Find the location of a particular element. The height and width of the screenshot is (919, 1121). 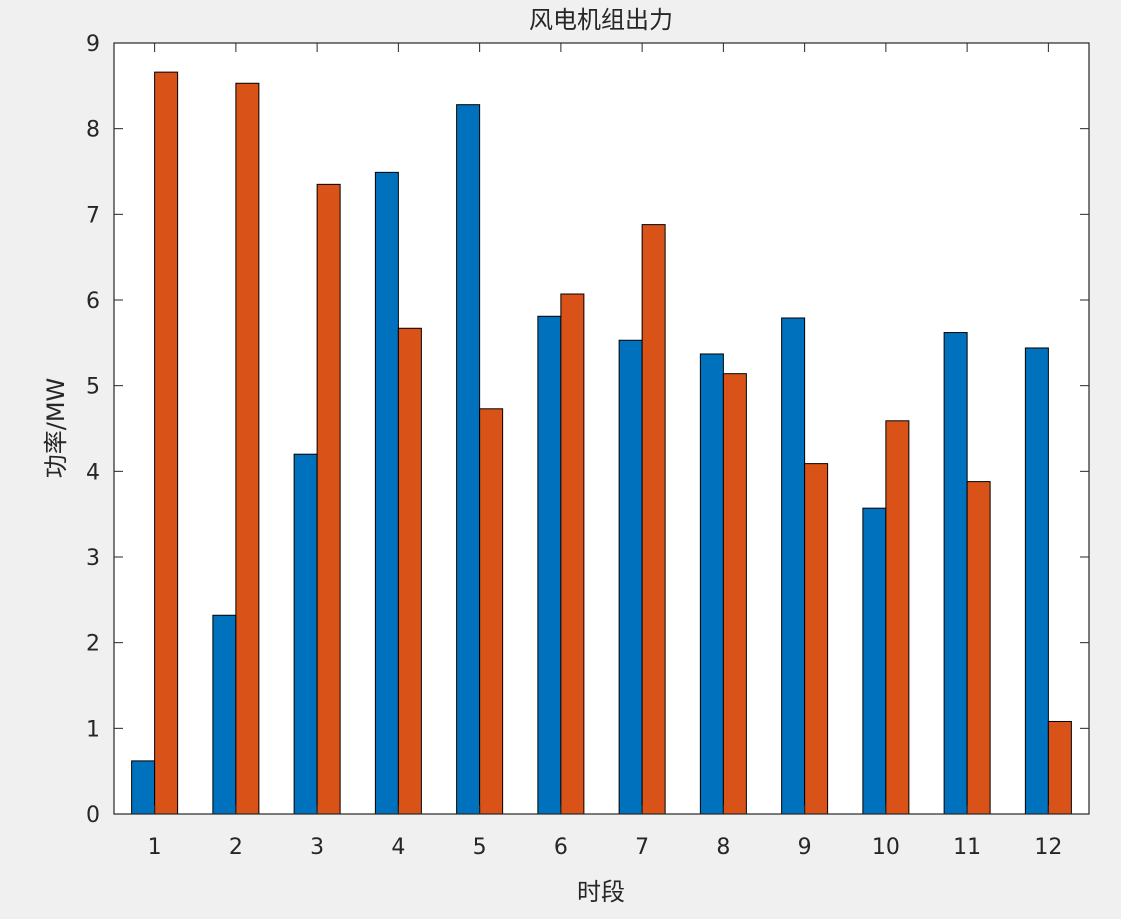

x-tick-label: 8 is located at coordinates (723, 847).